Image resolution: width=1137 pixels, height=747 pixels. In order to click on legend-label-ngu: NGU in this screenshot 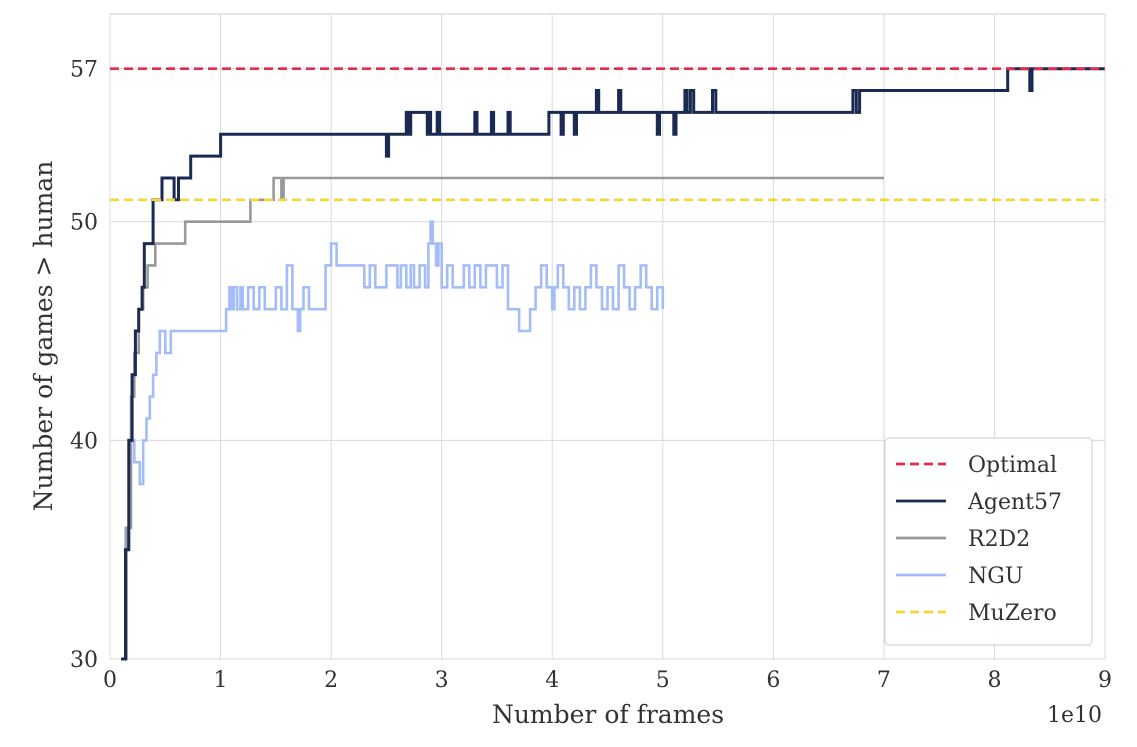, I will do `click(995, 576)`.